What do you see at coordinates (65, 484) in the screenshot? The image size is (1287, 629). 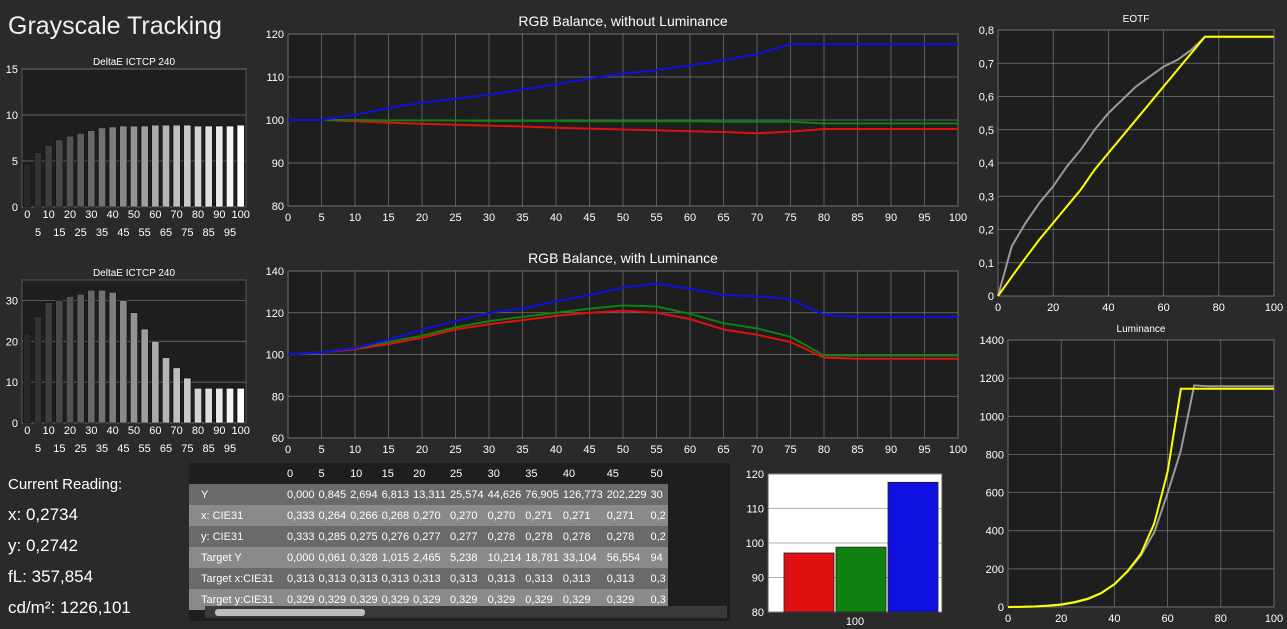 I see `current-reading-heading: Current Reading:` at bounding box center [65, 484].